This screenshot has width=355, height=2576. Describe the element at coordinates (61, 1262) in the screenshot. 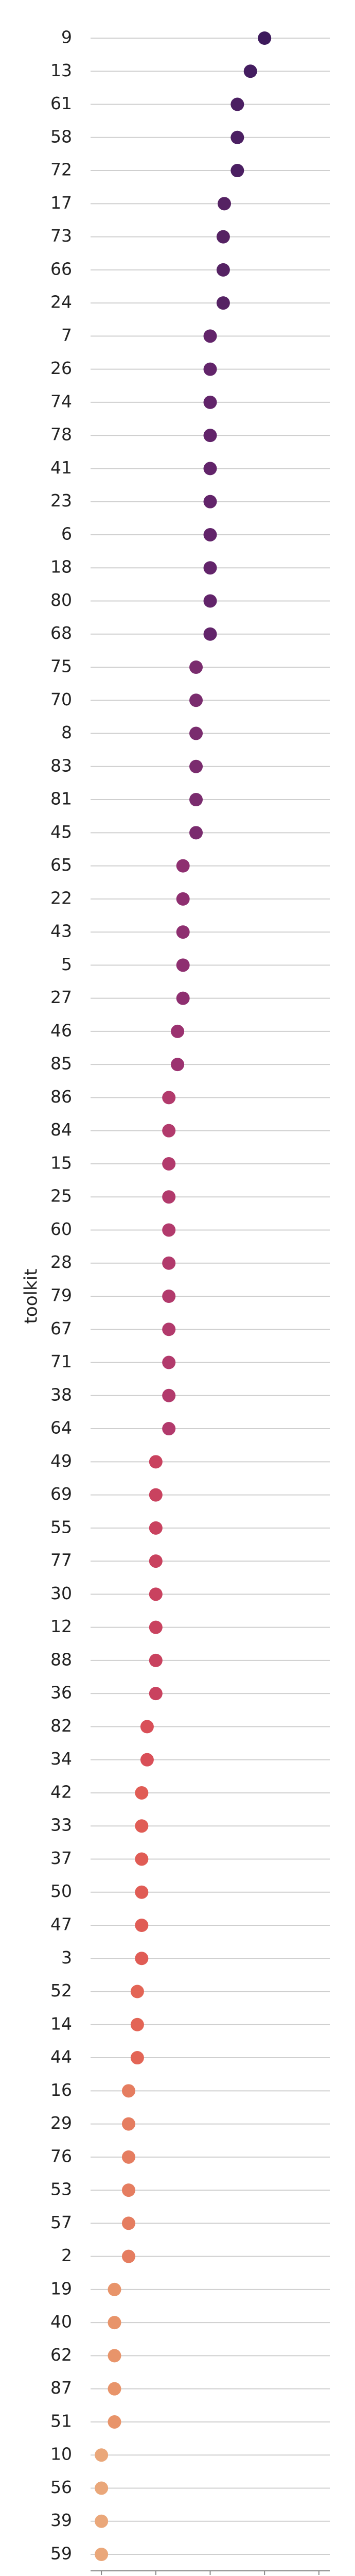

I see `y-tick-label: 28` at that location.